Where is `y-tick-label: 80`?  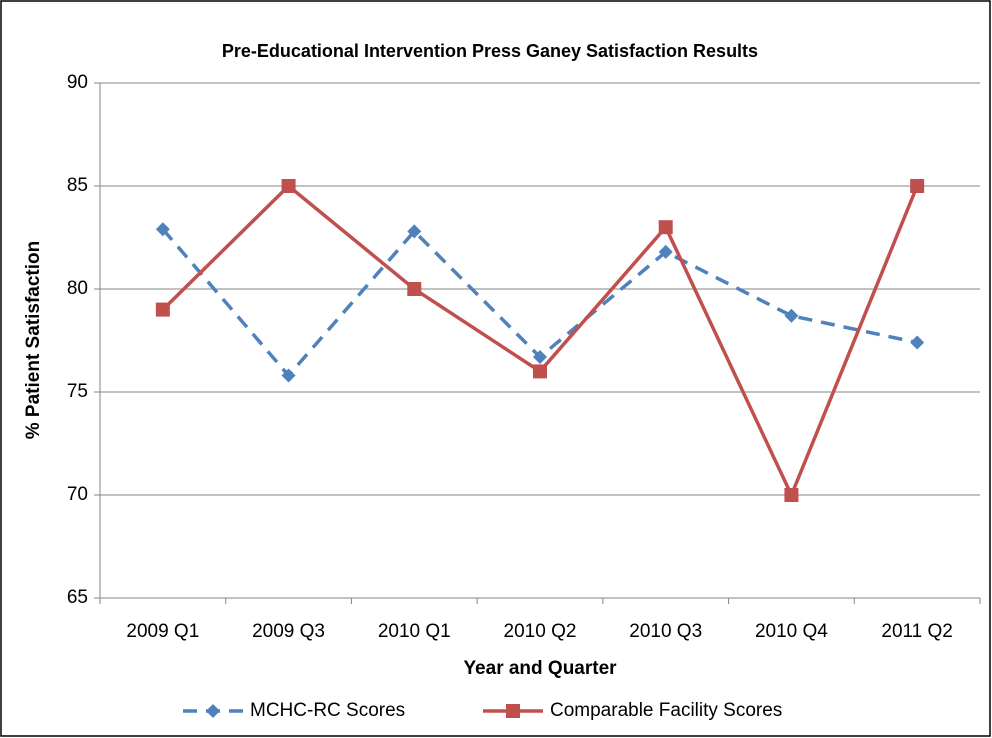 y-tick-label: 80 is located at coordinates (77, 288).